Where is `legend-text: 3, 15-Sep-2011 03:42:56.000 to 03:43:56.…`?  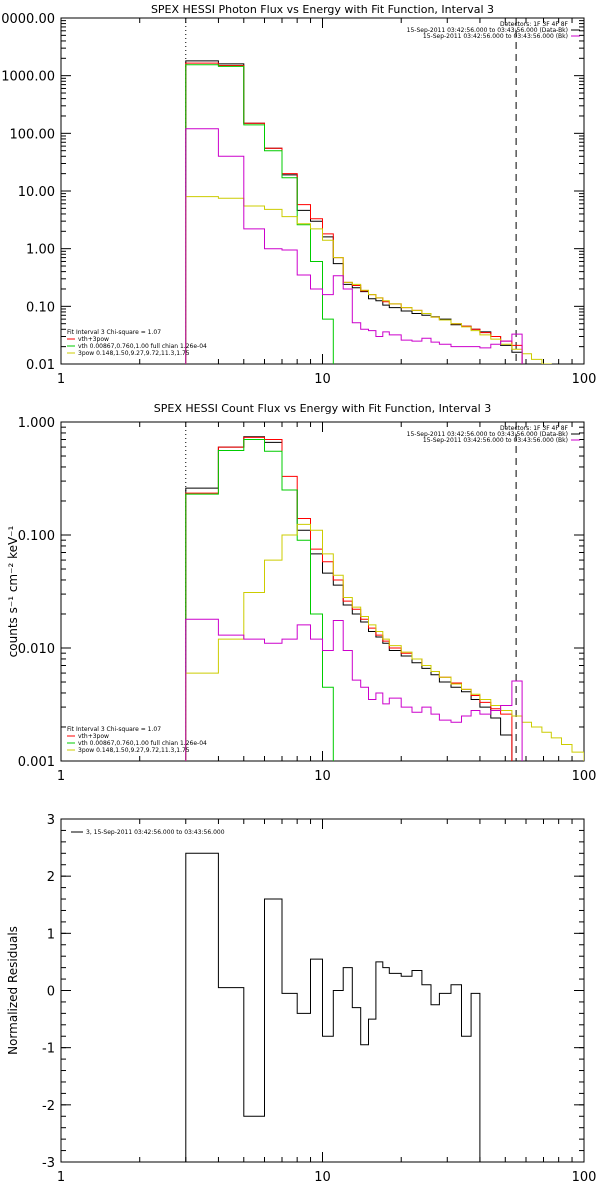
legend-text: 3, 15-Sep-2011 03:42:56.000 to 03:43:56.… is located at coordinates (155, 832).